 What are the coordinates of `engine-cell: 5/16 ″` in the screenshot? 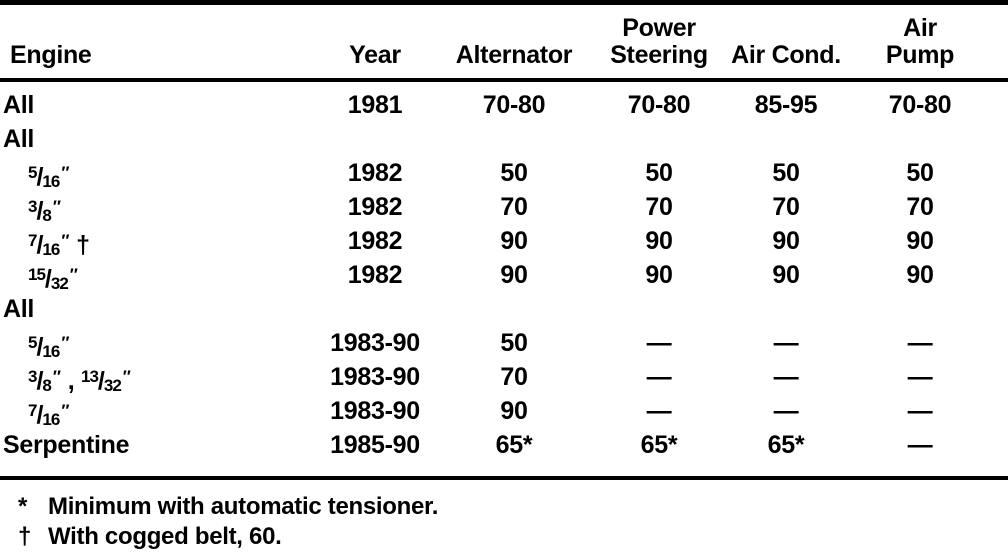 It's located at (160, 177).